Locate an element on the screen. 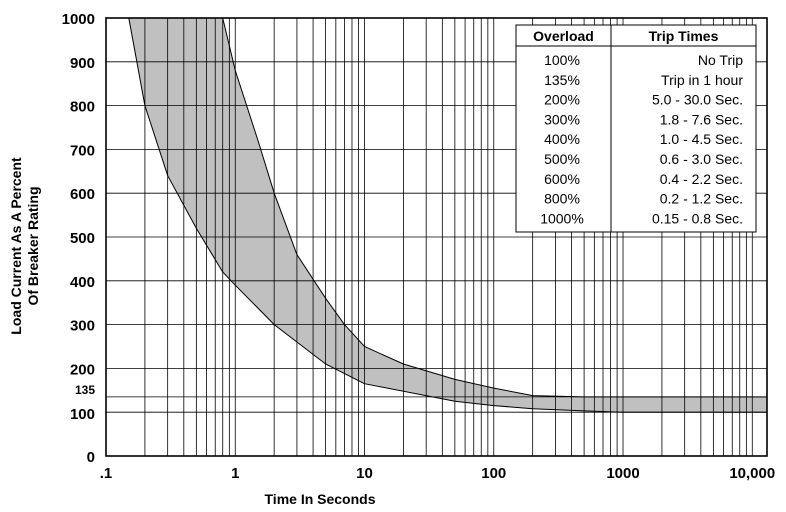  y-tick-label: 135 is located at coordinates (85, 390).